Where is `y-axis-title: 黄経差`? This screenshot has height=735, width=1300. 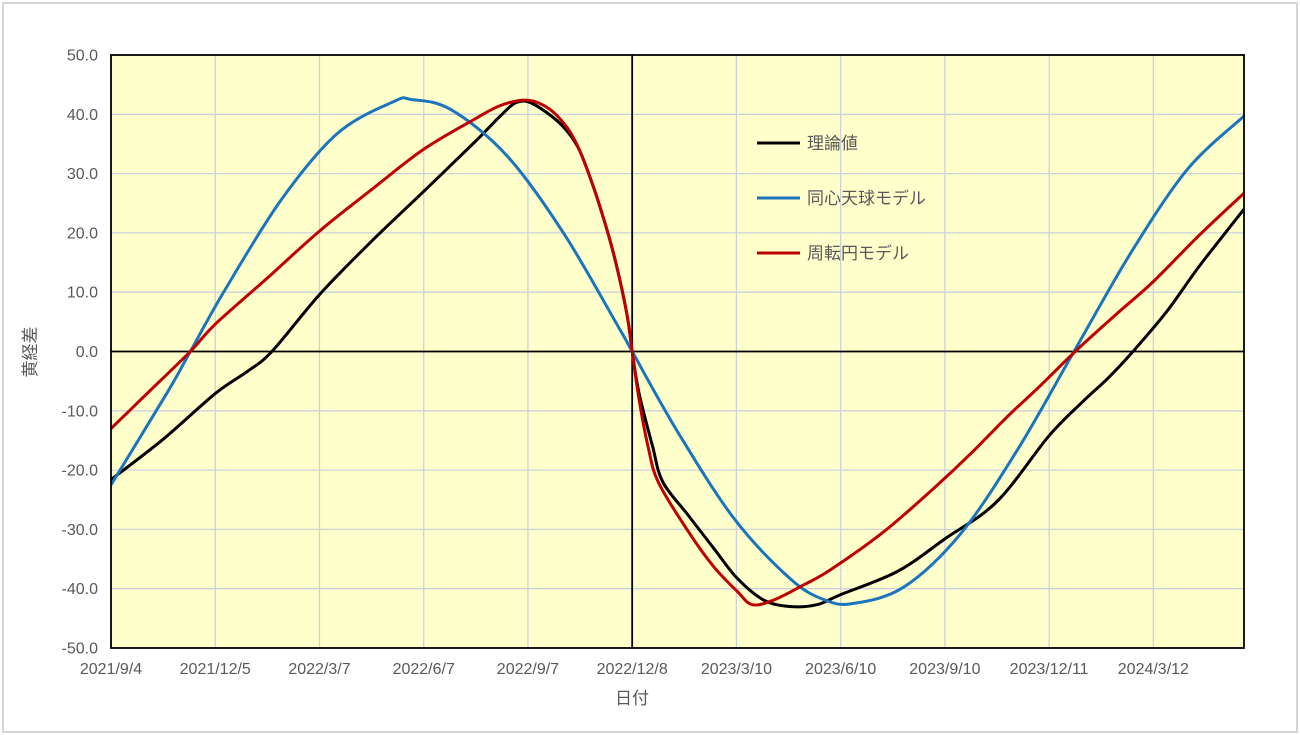
y-axis-title: 黄経差 is located at coordinates (30, 352).